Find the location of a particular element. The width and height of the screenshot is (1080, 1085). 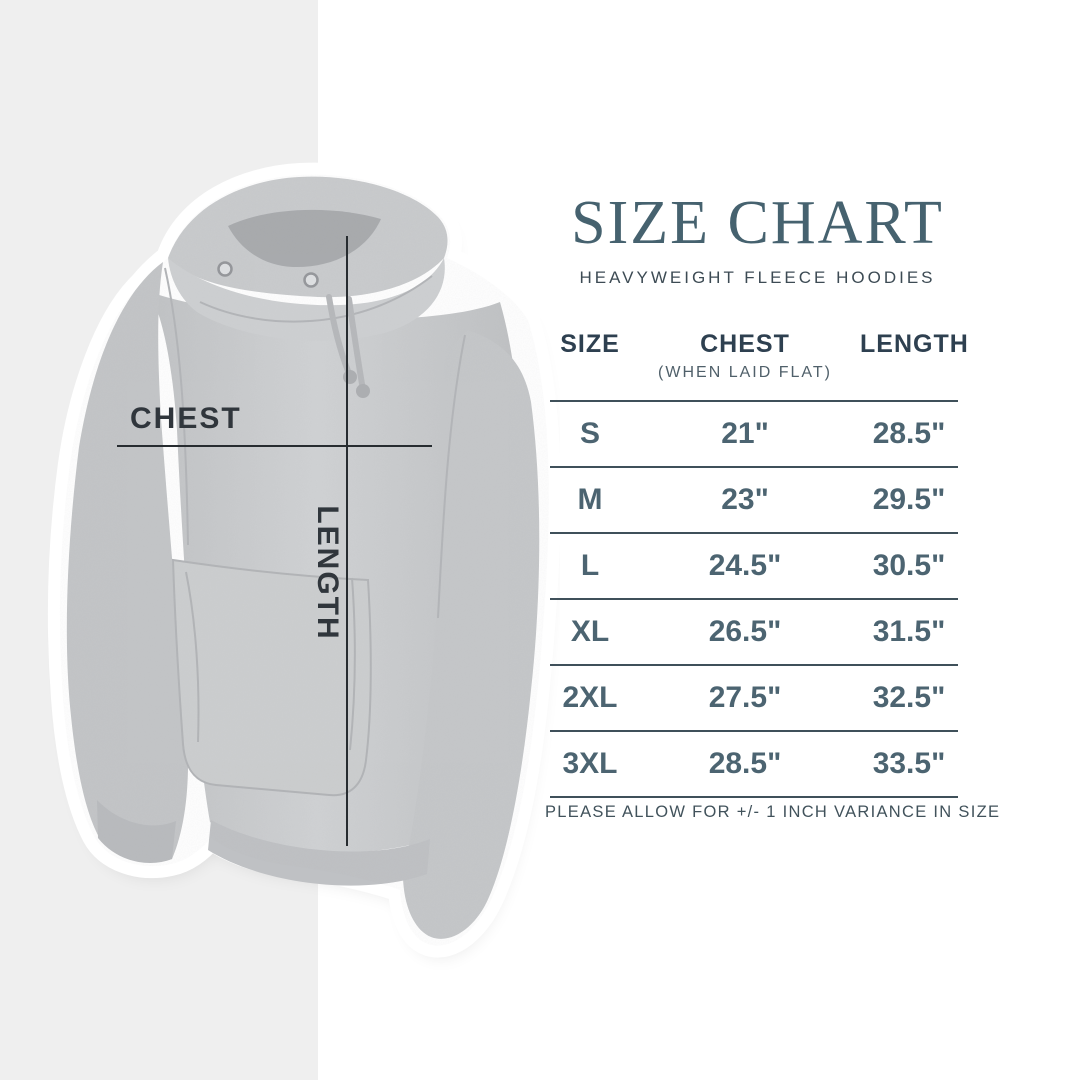

cell-chest: 24.5" is located at coordinates (745, 565).